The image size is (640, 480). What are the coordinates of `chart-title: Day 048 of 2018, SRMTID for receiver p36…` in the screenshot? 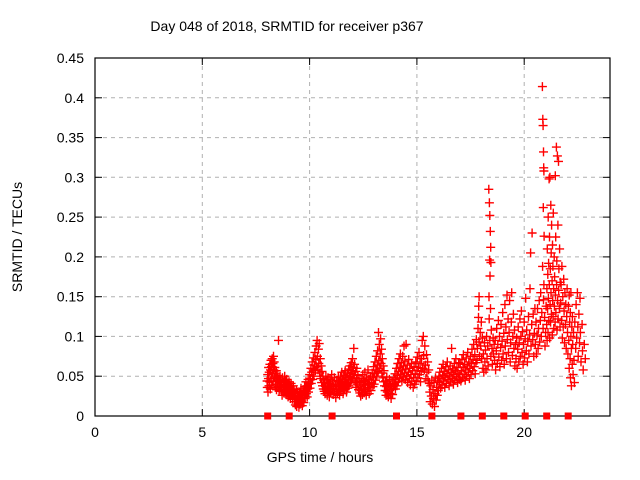 It's located at (286, 26).